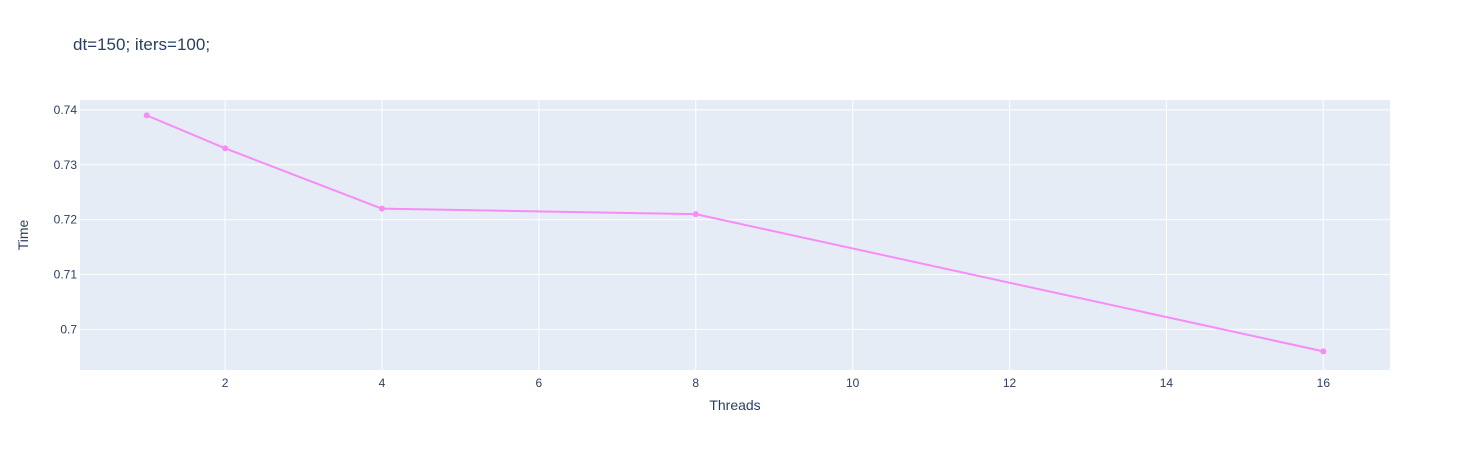  I want to click on x-tick-label: 12, so click(1010, 383).